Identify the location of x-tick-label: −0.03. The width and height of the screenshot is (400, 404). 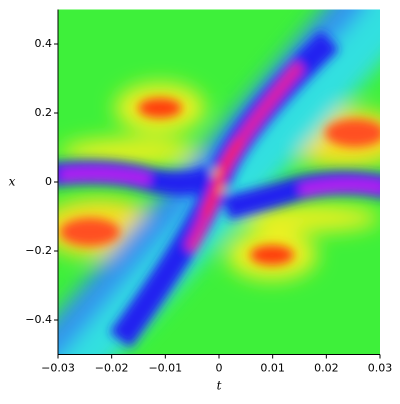
(58, 368).